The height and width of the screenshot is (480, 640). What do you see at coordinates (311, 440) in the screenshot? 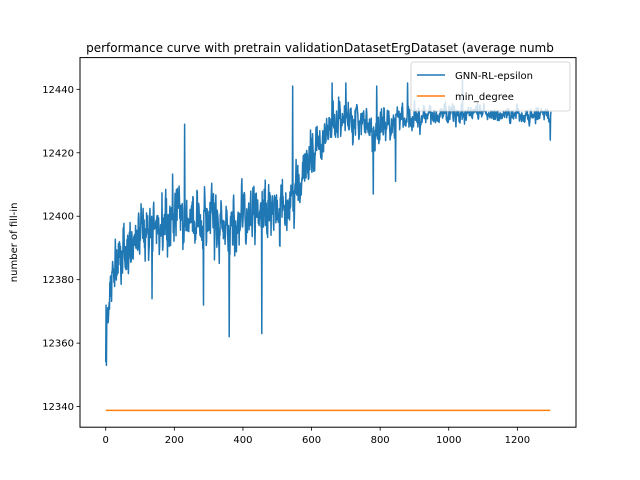
I see `x-tick-label: 600` at bounding box center [311, 440].